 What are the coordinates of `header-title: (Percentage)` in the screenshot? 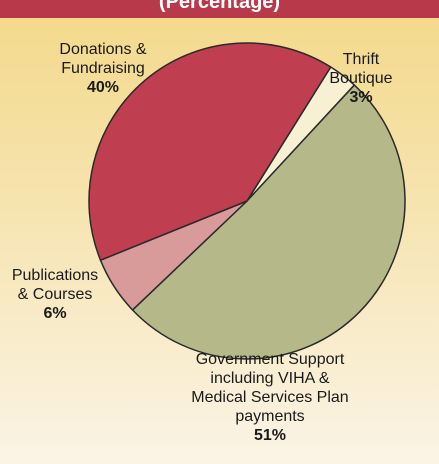 It's located at (219, 6).